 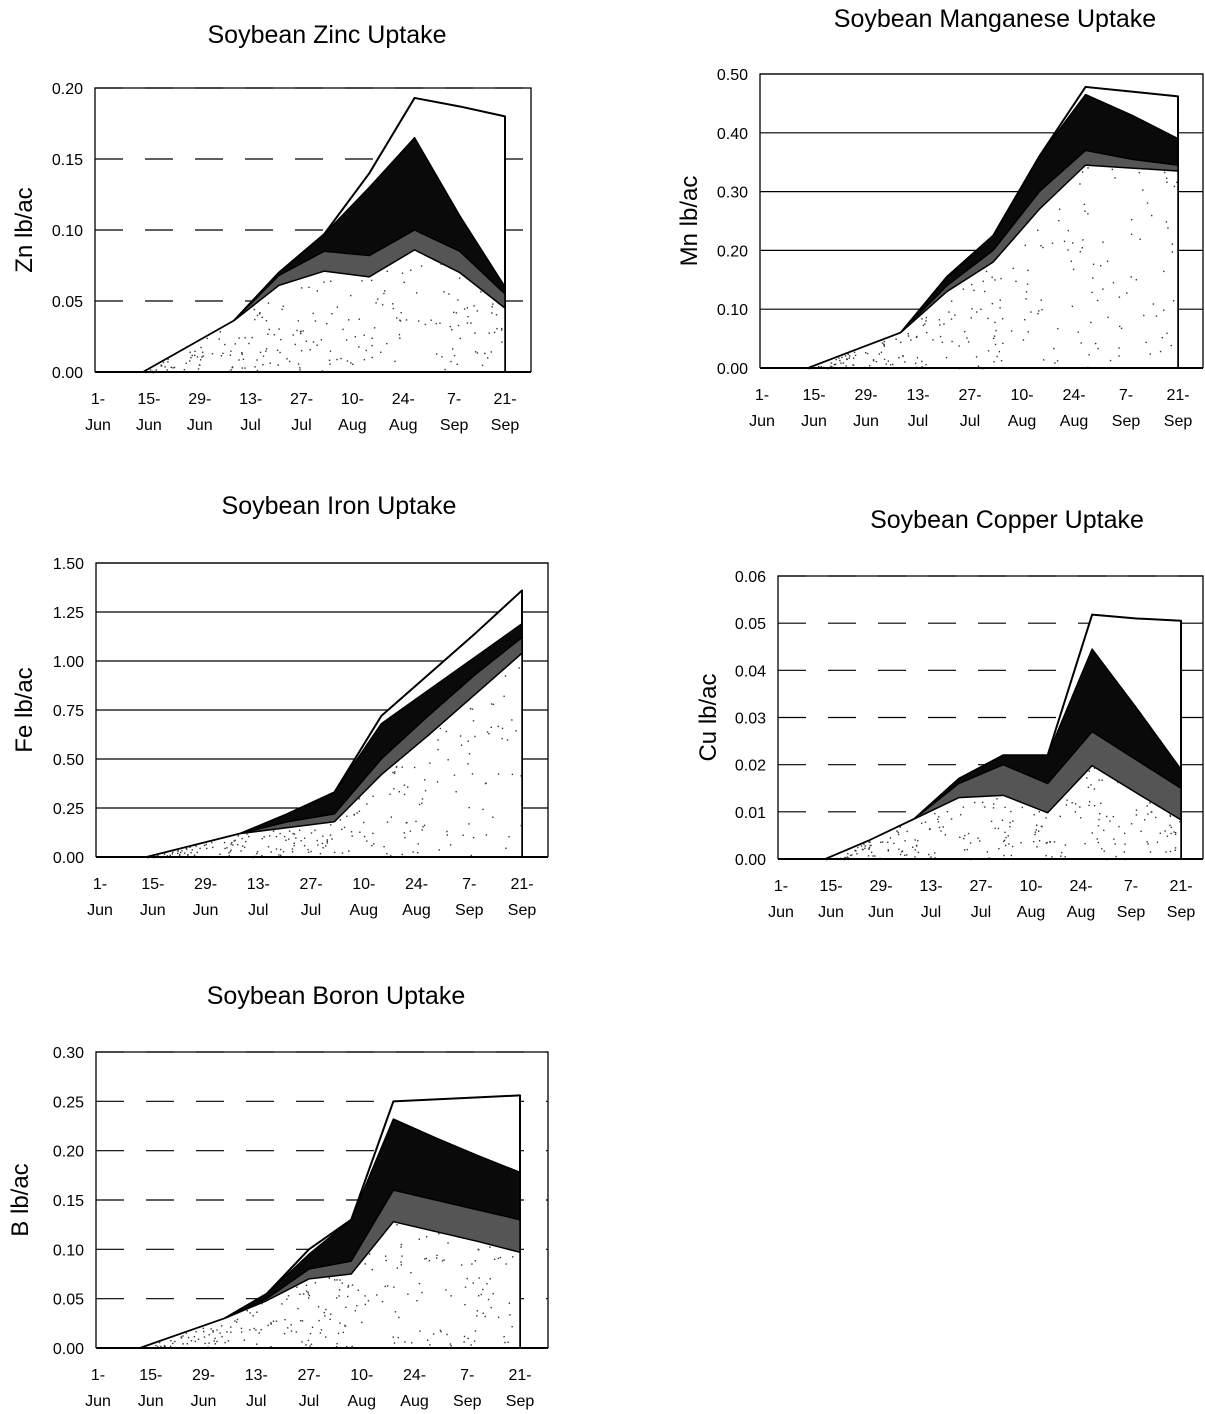 I want to click on y-tick-label: 0.06, so click(x=750, y=577).